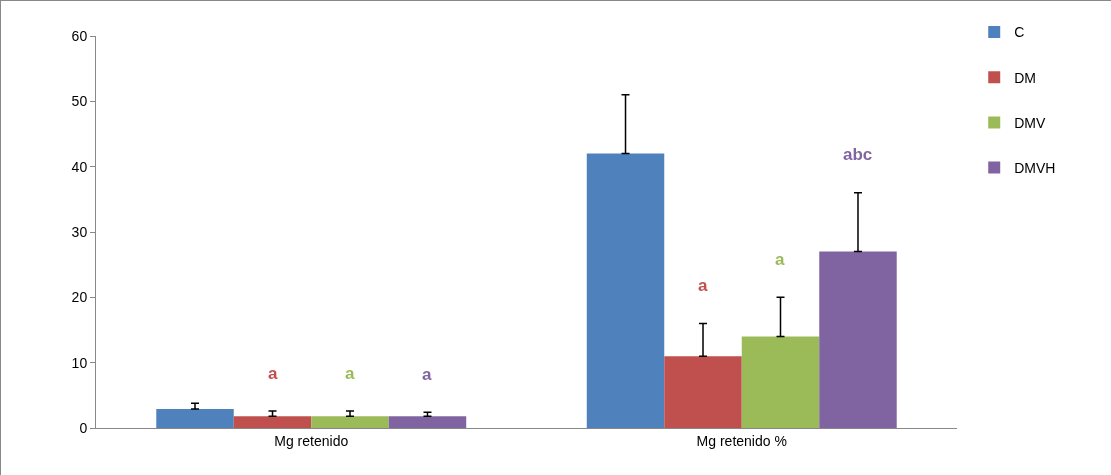  What do you see at coordinates (1025, 77) in the screenshot?
I see `legend-label: DM` at bounding box center [1025, 77].